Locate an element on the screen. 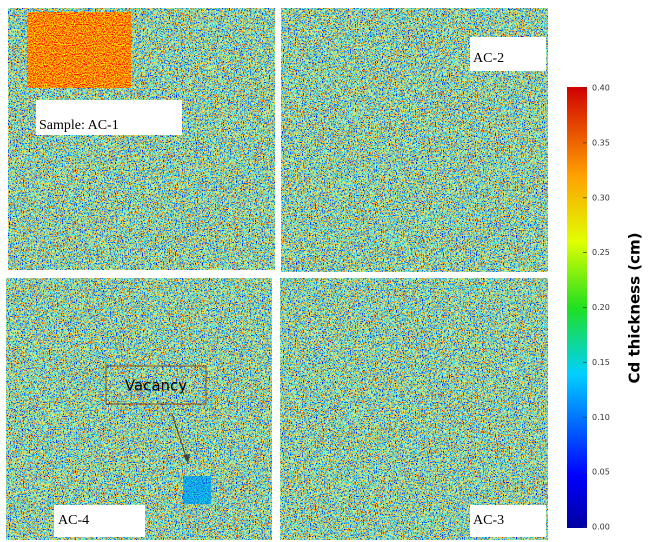 This screenshot has width=651, height=542. tick-label: 0.15 is located at coordinates (601, 362).